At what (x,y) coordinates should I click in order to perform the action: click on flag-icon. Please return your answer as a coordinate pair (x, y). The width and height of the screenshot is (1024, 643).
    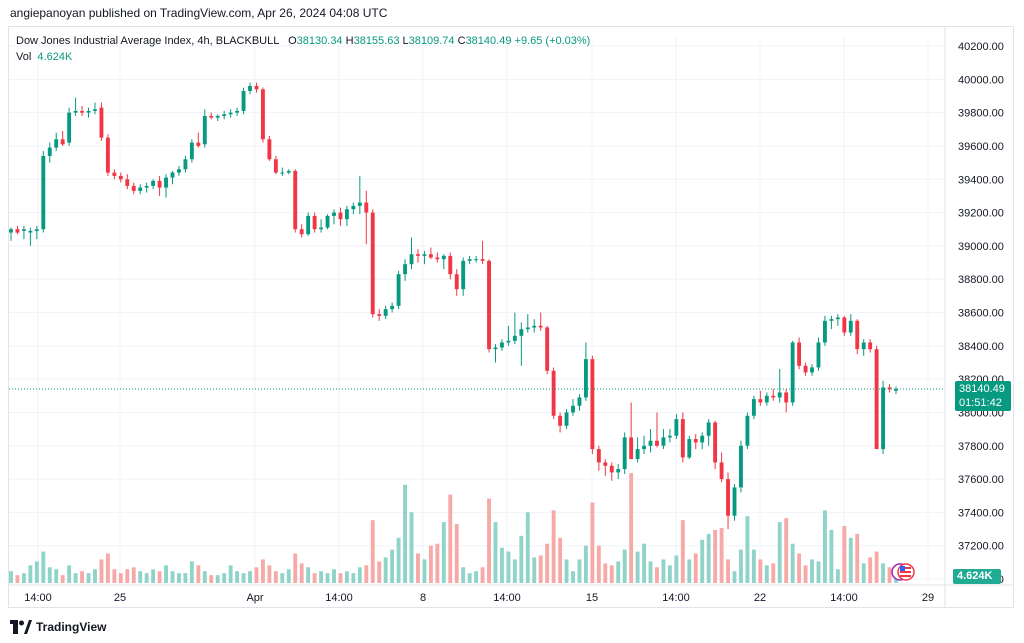
    Looking at the image, I should click on (903, 572).